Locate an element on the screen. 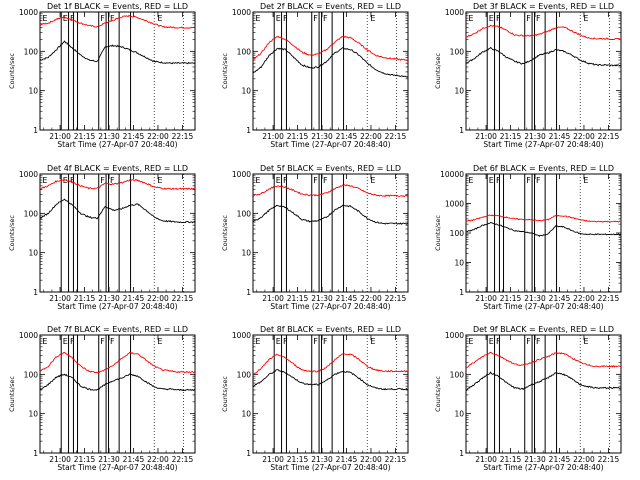 This screenshot has width=640, height=480. plot-title: Det 6f BLACK = Events, RED = LLD is located at coordinates (543, 168).